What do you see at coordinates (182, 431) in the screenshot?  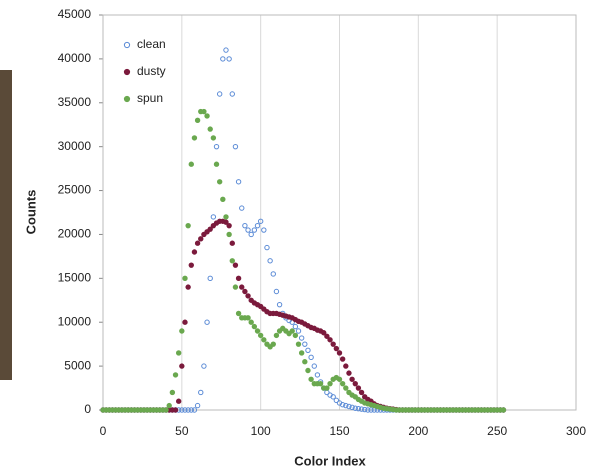 I see `x-tick-label: 50` at bounding box center [182, 431].